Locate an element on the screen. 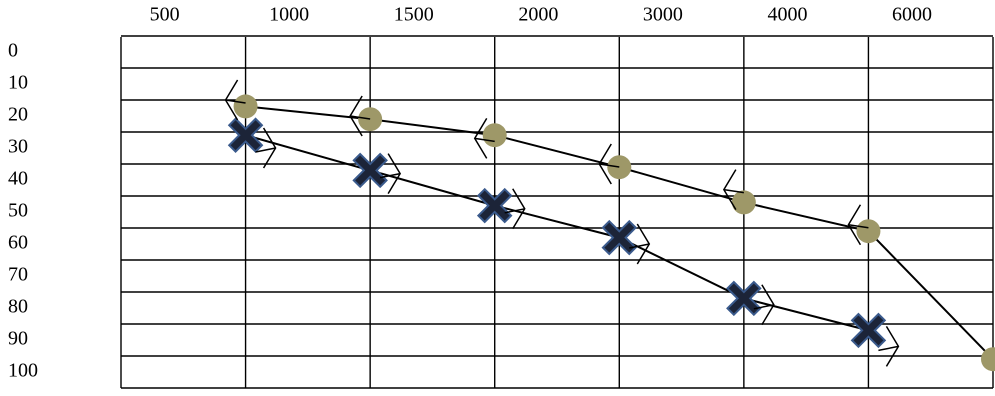  x-tick-label: 500 is located at coordinates (165, 15).